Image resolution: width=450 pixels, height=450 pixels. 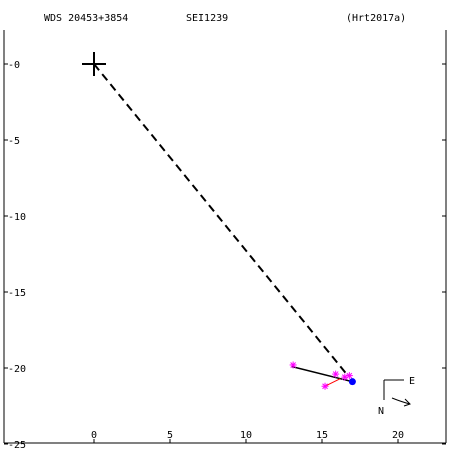 What do you see at coordinates (170, 435) in the screenshot?
I see `x-tick-label: 5` at bounding box center [170, 435].